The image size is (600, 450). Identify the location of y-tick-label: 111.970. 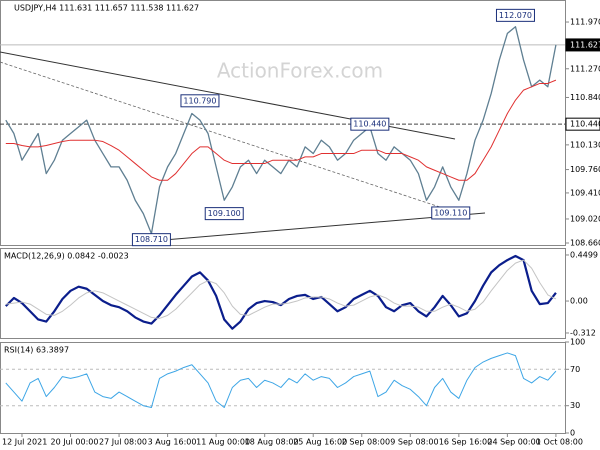
(585, 22).